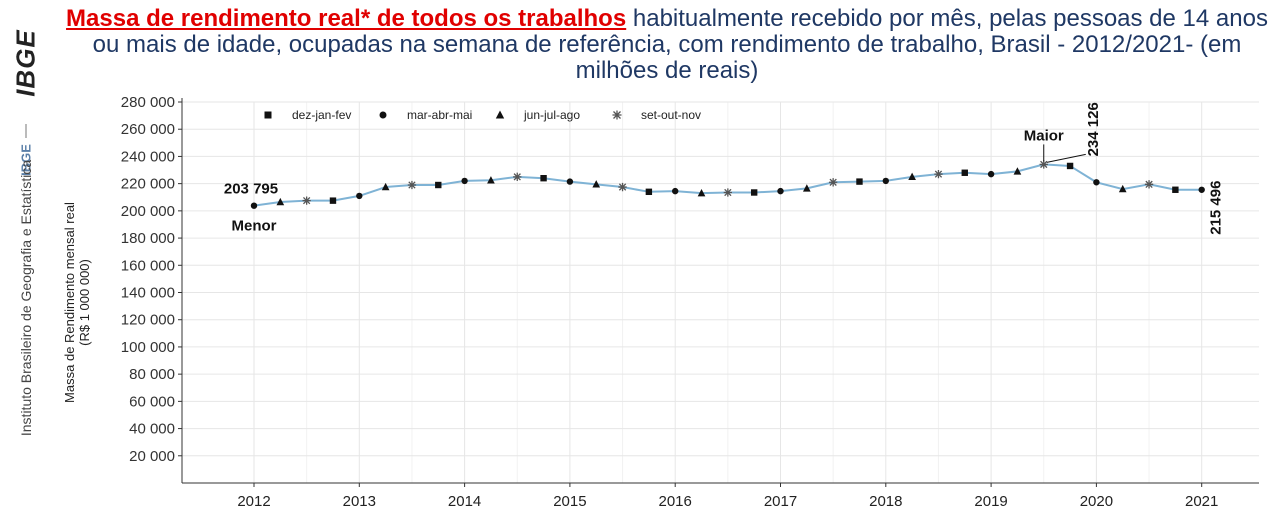 This screenshot has height=521, width=1280. I want to click on legend-marker-circle, so click(383, 115).